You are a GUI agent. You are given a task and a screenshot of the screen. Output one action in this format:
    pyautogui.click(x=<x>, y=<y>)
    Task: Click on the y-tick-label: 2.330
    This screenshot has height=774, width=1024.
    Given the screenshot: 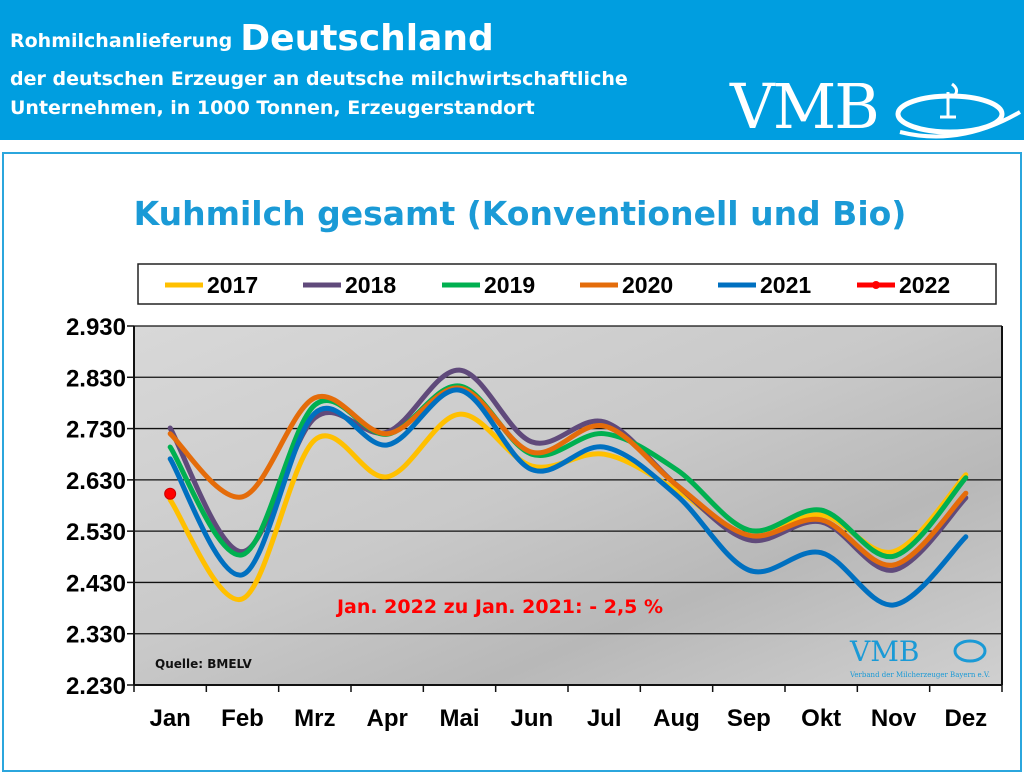 What is the action you would take?
    pyautogui.click(x=96, y=635)
    